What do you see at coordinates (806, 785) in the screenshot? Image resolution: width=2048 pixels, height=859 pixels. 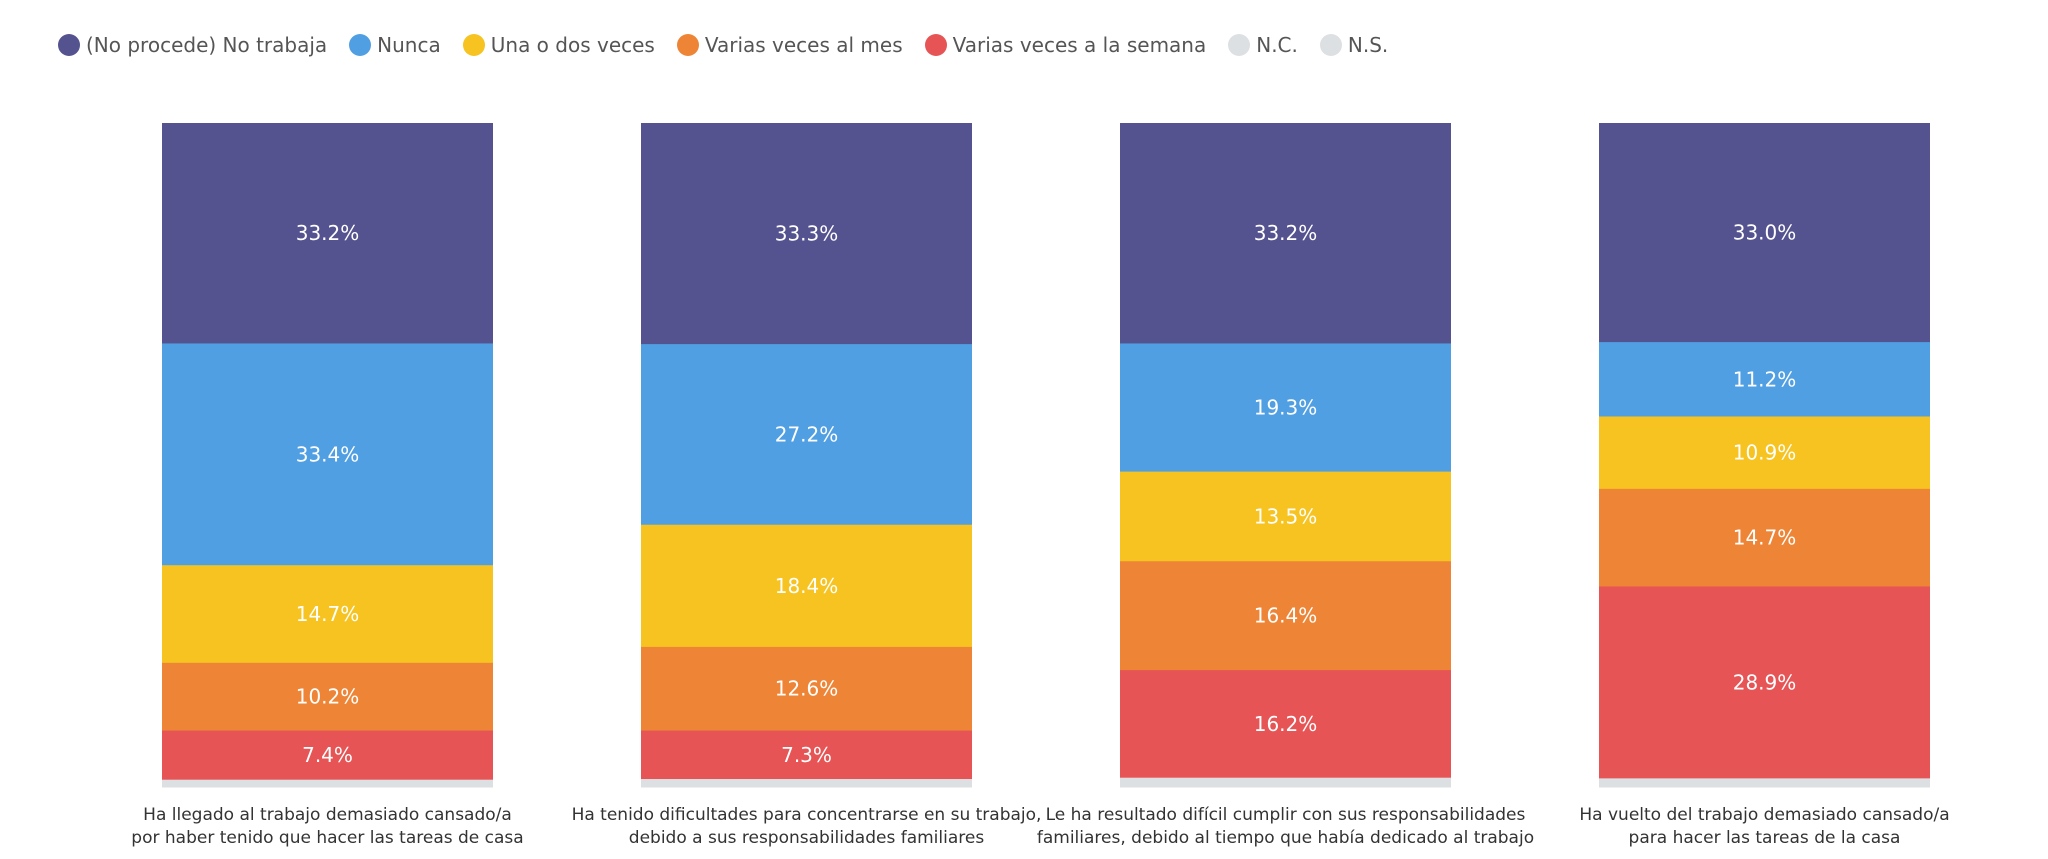 I see `bar-segment-2-n-s` at bounding box center [806, 785].